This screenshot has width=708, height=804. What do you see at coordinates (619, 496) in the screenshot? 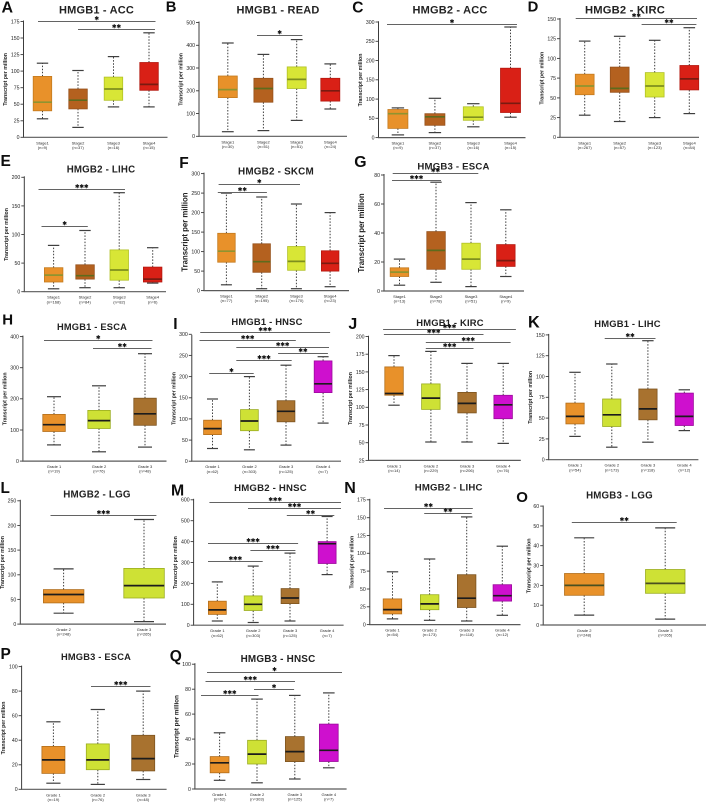
I see `svg-text: HMGB3 - LGG` at bounding box center [619, 496].